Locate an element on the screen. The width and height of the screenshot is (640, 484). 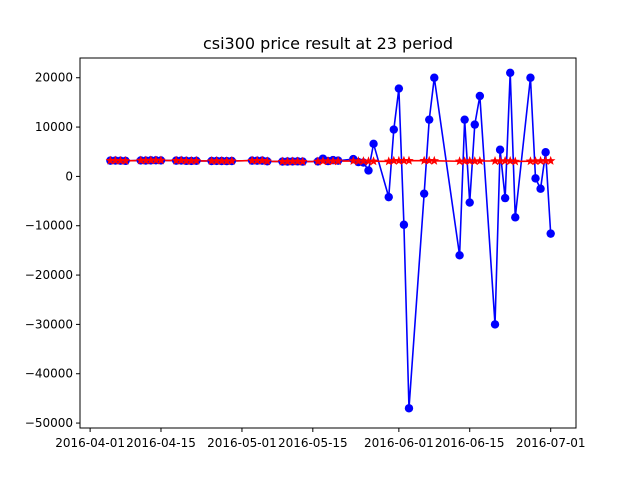
y-tick-label: −10000 is located at coordinates (49, 226).